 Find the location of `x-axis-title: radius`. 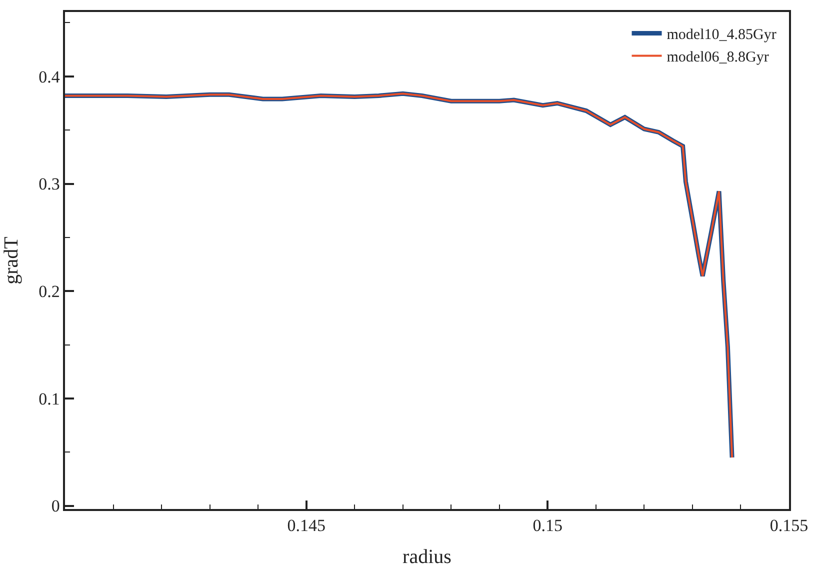

x-axis-title: radius is located at coordinates (427, 557).